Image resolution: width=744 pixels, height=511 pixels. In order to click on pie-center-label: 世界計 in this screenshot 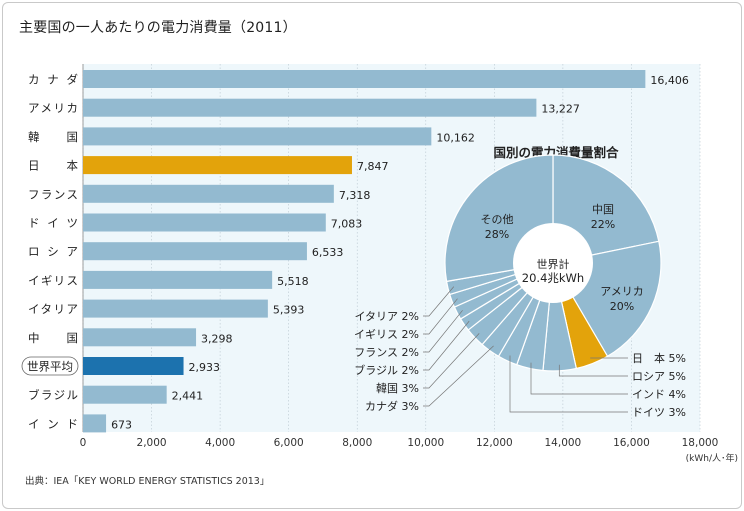, I will do `click(553, 264)`.